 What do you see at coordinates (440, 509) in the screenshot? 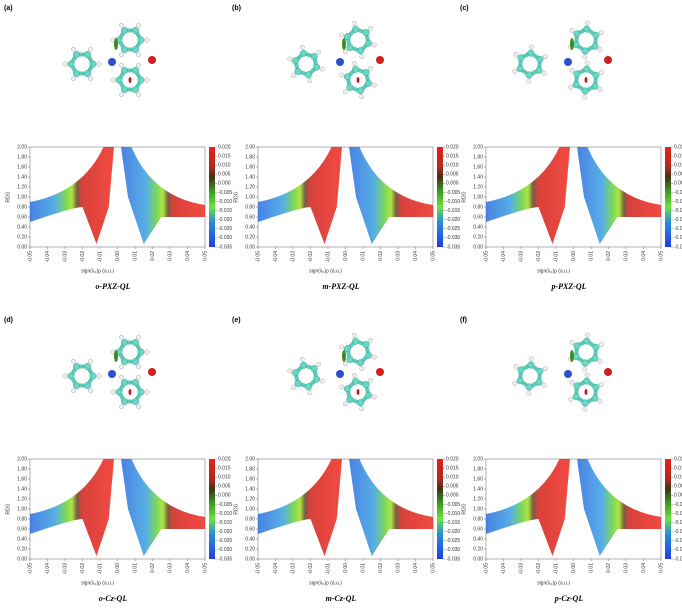
I see `colorbar` at bounding box center [440, 509].